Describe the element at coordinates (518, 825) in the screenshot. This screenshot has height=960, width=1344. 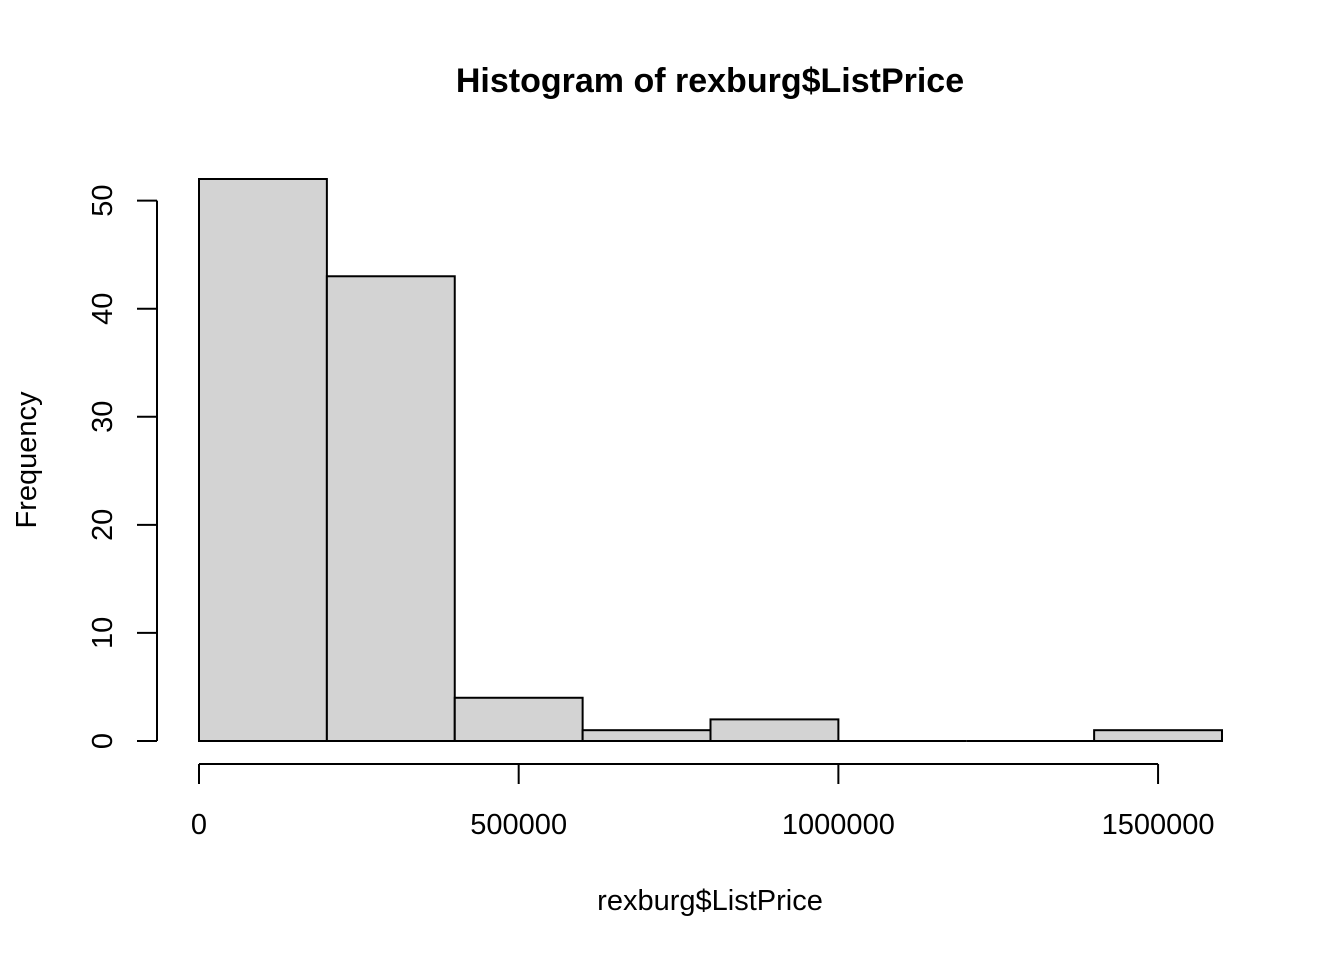
I see `x-tick-label: 500000` at that location.